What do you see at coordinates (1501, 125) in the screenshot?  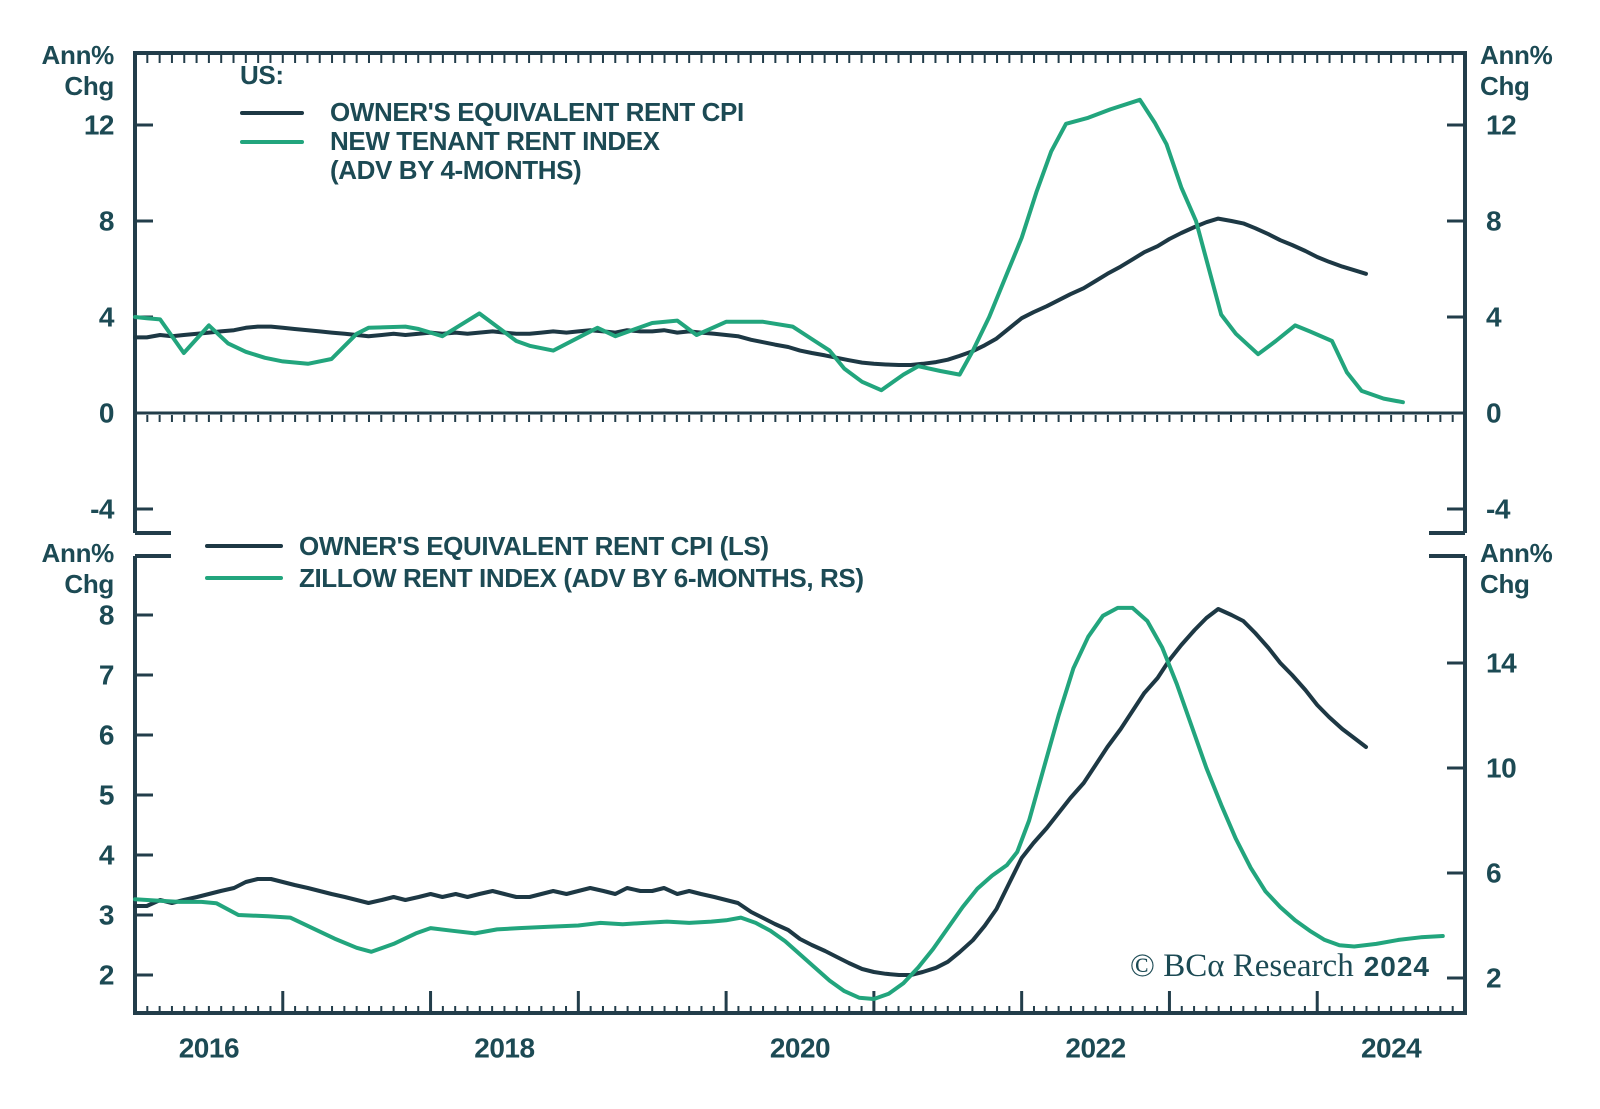 I see `y-tick-label-right: 12` at bounding box center [1501, 125].